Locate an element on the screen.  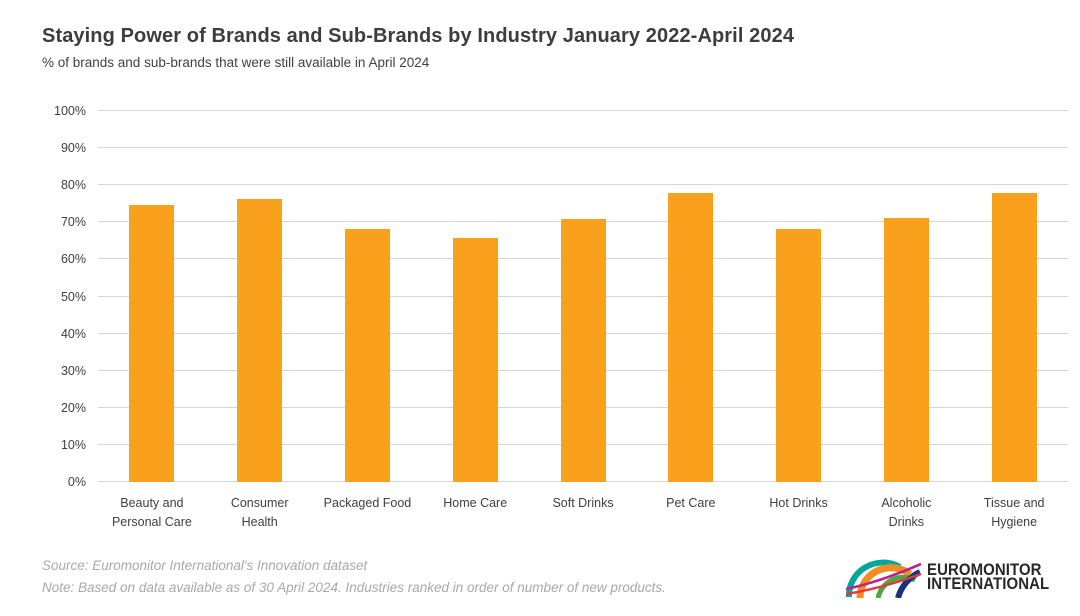
y-tick-label-10: 10% is located at coordinates (73, 444).